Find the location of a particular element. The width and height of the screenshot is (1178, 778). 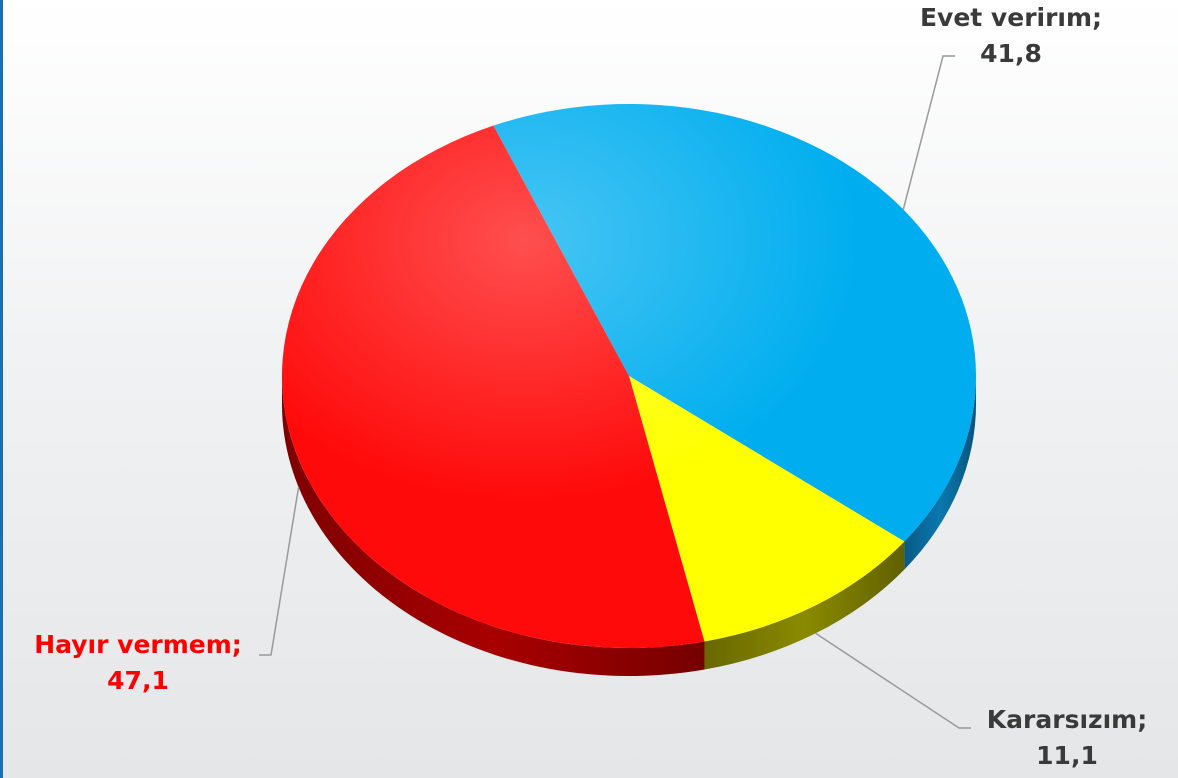

slice-label-2: Hayır vermem; is located at coordinates (138, 644).